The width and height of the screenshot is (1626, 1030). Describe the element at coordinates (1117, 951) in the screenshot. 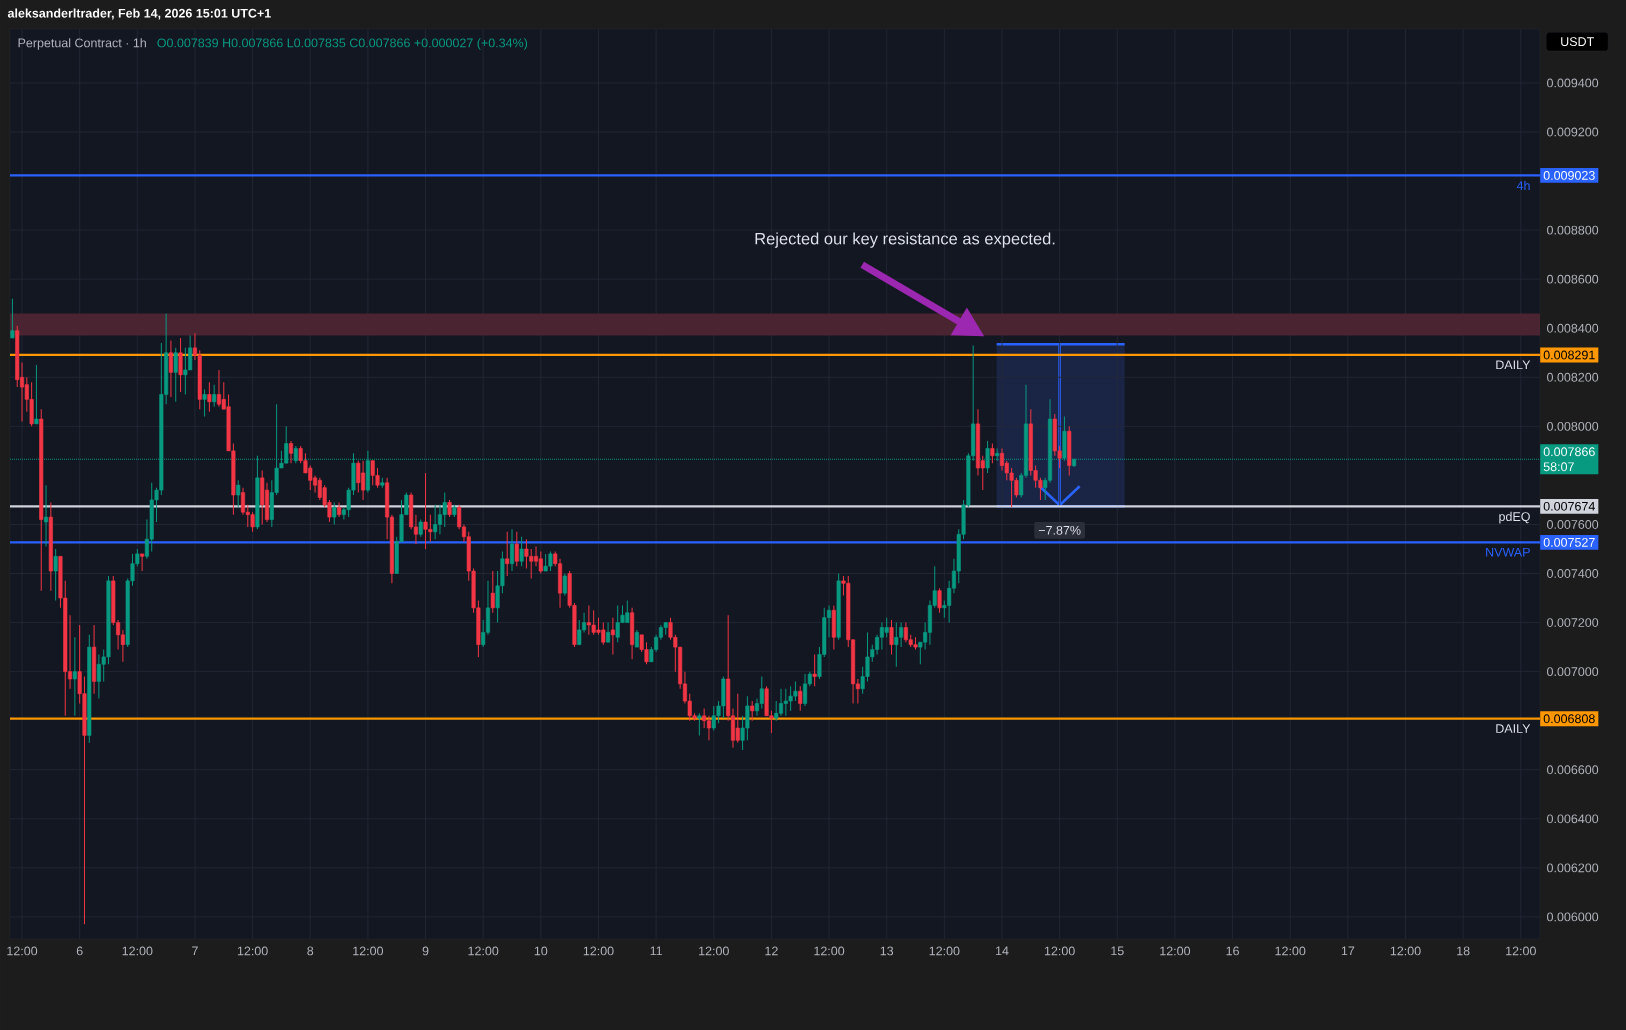

I see `x-tick-label: 15` at that location.